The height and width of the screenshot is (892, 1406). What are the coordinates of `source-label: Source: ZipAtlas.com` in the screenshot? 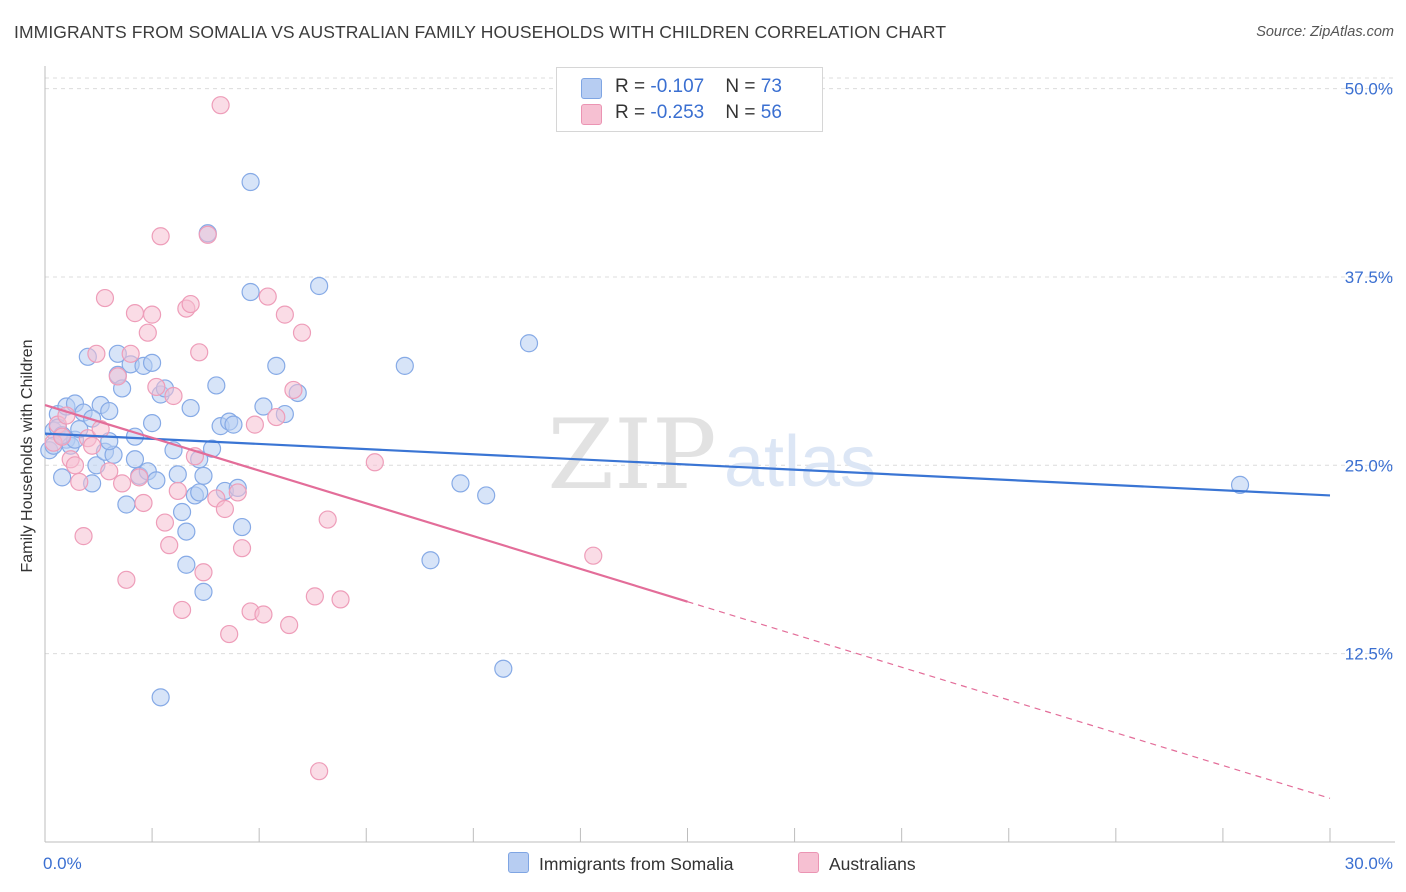 It's located at (1325, 32).